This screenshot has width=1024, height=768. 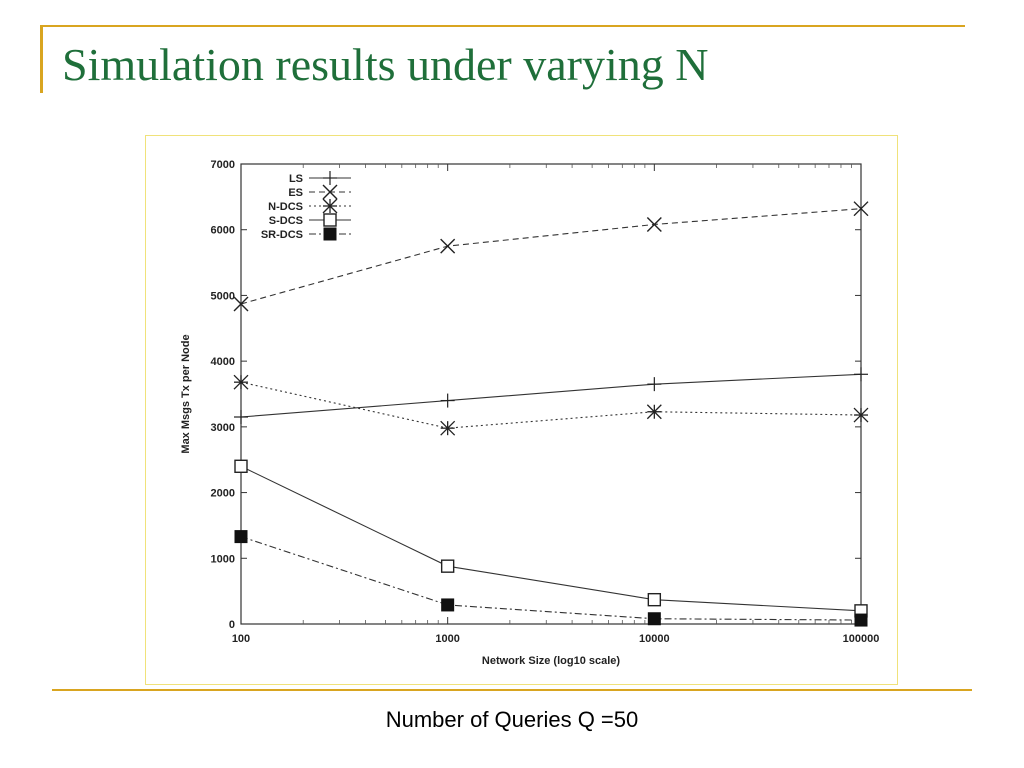 What do you see at coordinates (223, 231) in the screenshot?
I see `y-tick-label: 6000` at bounding box center [223, 231].